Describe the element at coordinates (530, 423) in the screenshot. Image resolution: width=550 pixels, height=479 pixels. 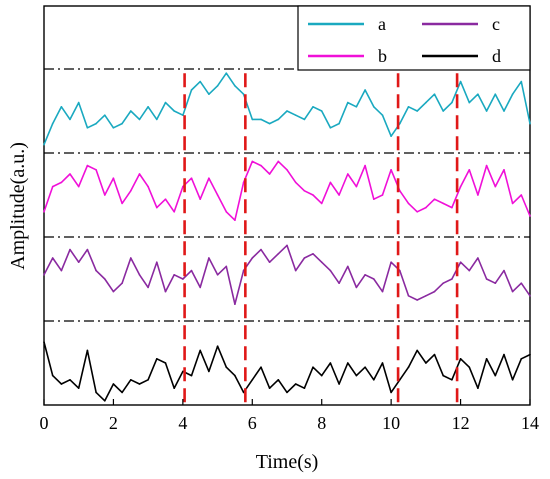
I see `x-tick-label-14: 14` at that location.